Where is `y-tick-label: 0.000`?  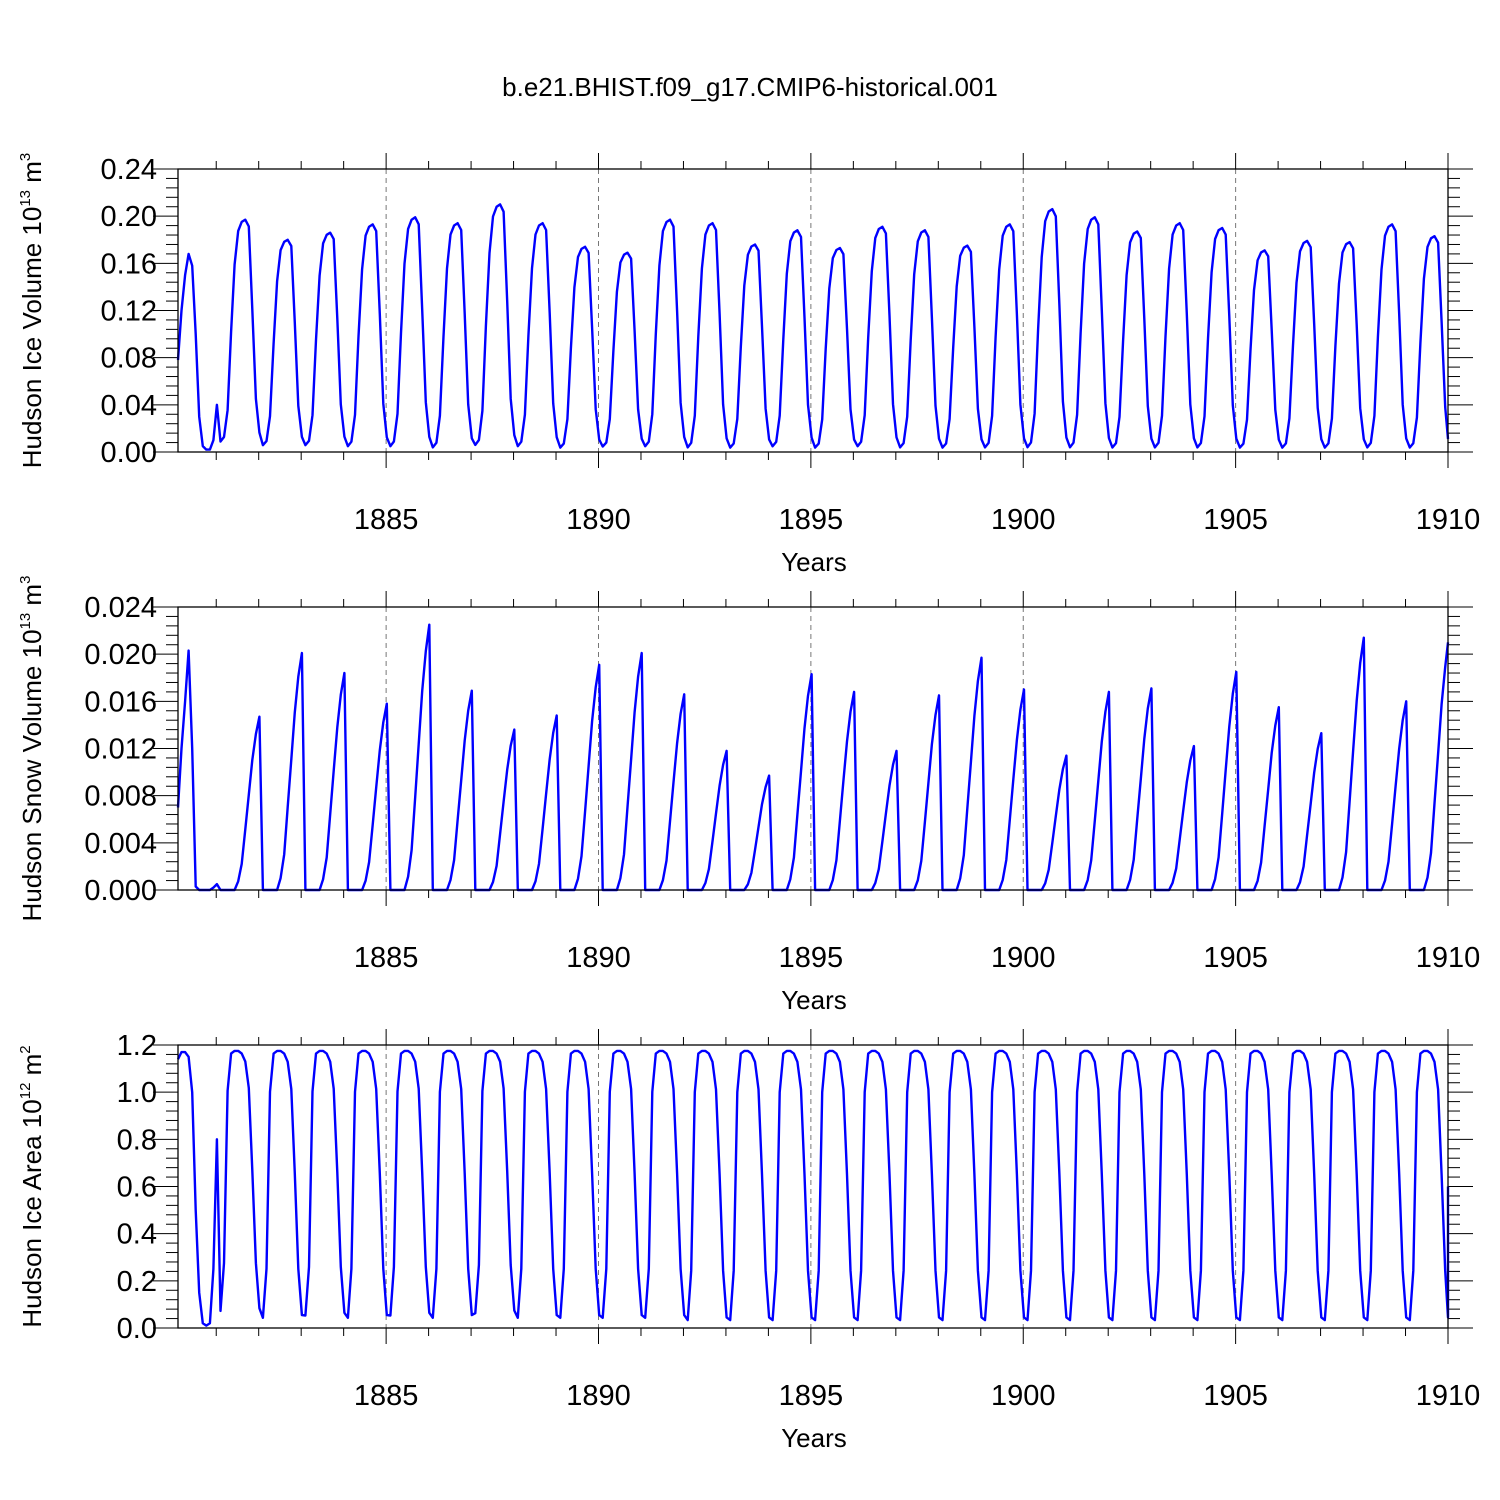
y-tick-label: 0.000 is located at coordinates (120, 891).